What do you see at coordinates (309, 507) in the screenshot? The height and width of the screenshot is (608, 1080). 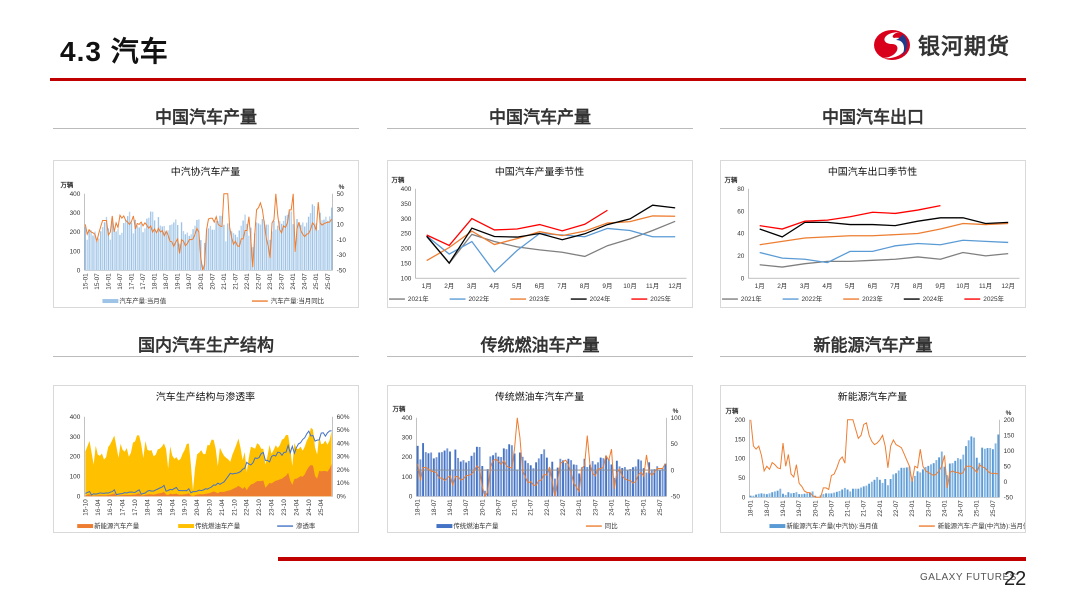 I see `x-tick-label: 24-10` at bounding box center [309, 507].